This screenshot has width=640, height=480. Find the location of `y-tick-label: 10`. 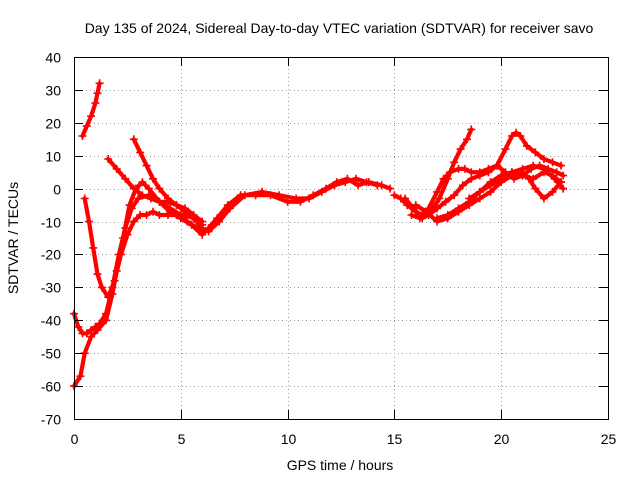

y-tick-label: 10 is located at coordinates (53, 157).